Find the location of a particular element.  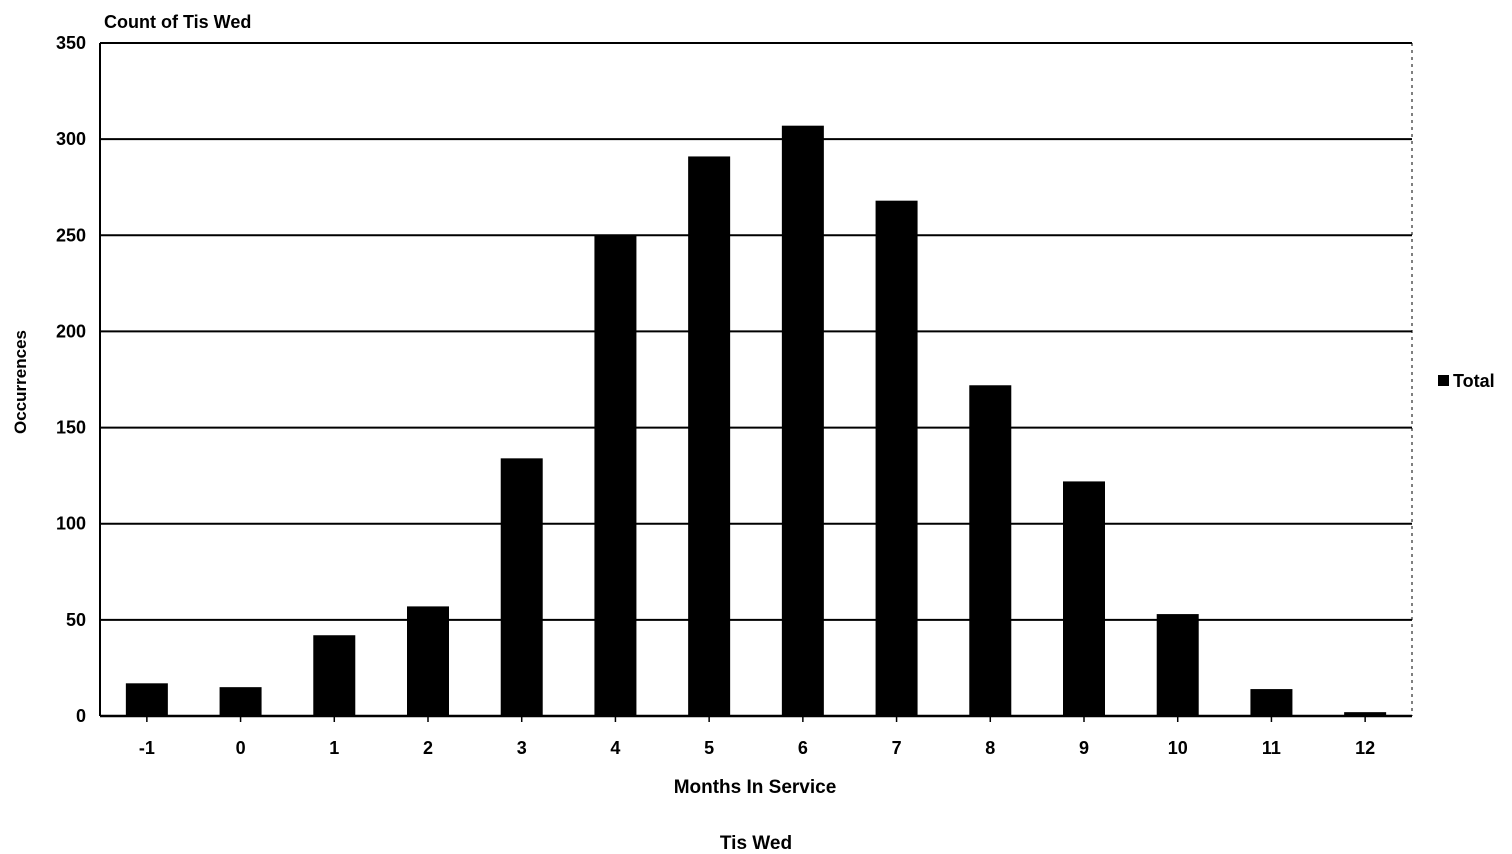

x-axis-label: Months In Service is located at coordinates (755, 787).